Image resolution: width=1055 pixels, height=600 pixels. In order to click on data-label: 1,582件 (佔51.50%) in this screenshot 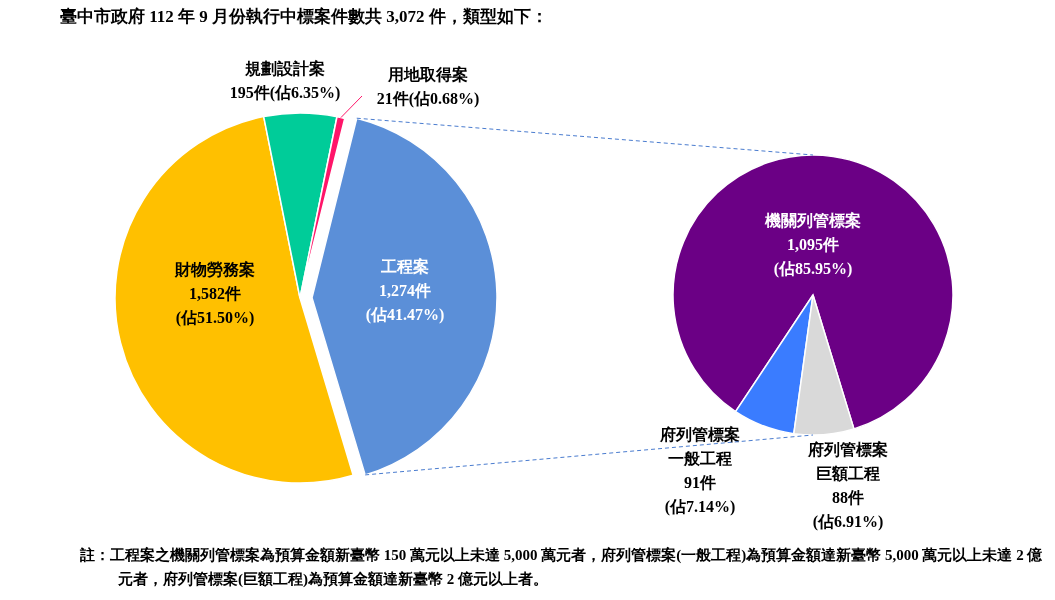, I will do `click(215, 306)`.